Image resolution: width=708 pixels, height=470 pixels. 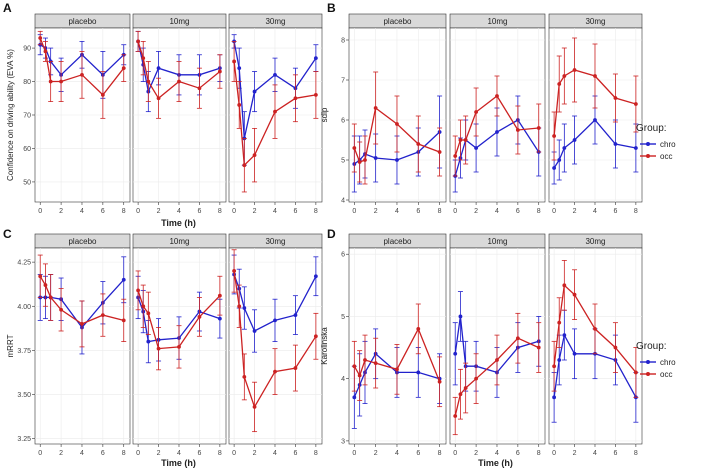 I want to click on facet-placebo: placebo 0 2 4 6 8 3.25 3.50 3.75 4.00 4.25, so click(x=74, y=345).